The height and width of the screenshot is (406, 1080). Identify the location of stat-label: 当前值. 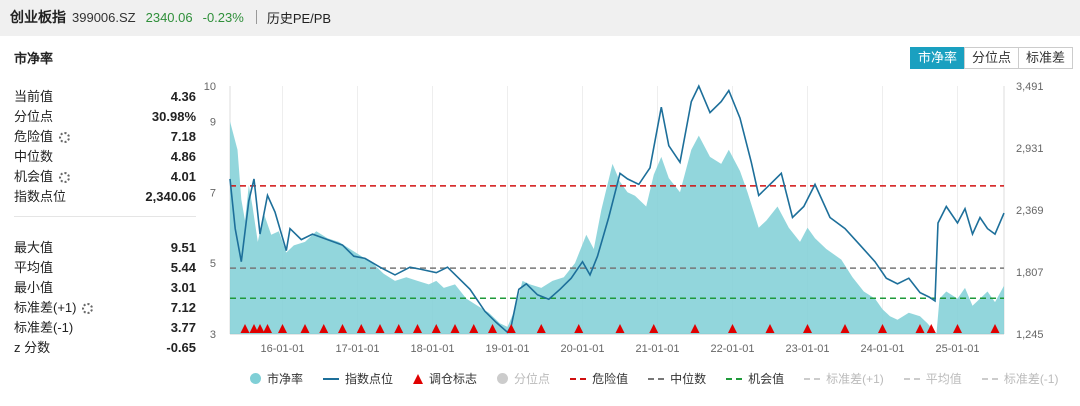
(33, 97).